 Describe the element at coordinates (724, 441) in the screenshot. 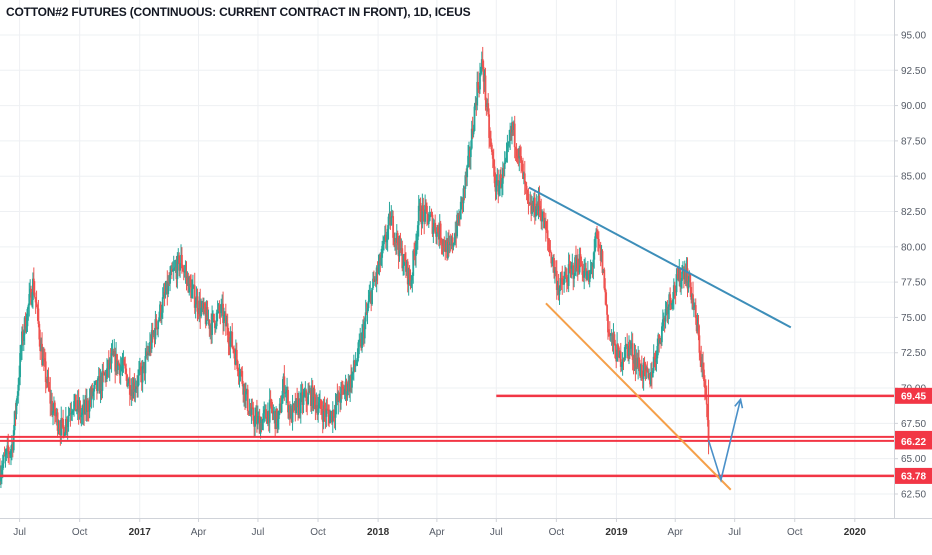

I see `projection-arrow` at that location.